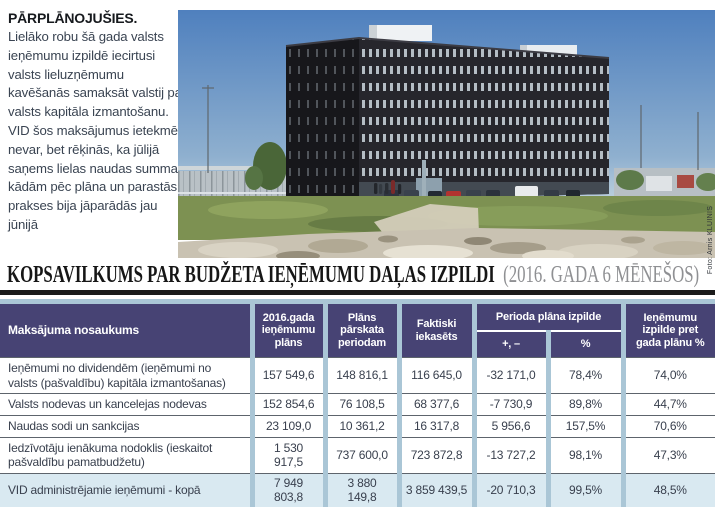  I want to click on header-collected: Faktiski iekasēts, so click(435, 329).